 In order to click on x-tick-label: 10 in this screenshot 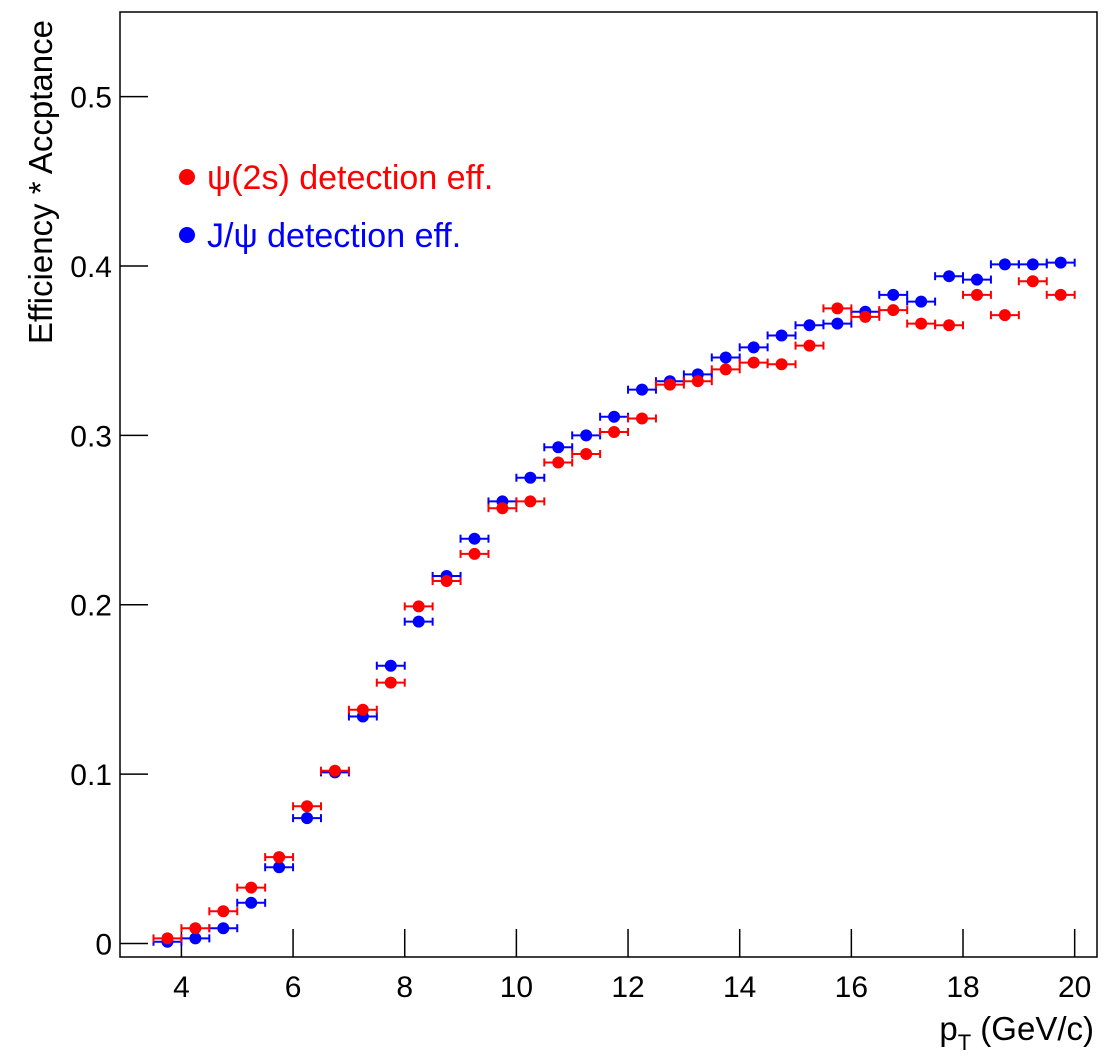, I will do `click(516, 987)`.